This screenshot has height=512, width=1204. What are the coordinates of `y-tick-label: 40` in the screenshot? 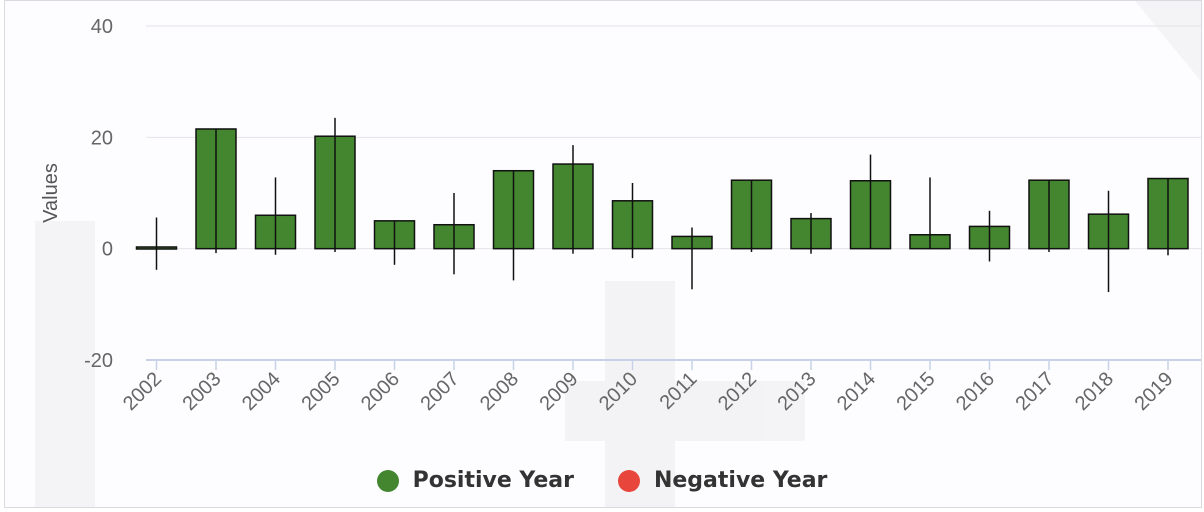 It's located at (102, 27).